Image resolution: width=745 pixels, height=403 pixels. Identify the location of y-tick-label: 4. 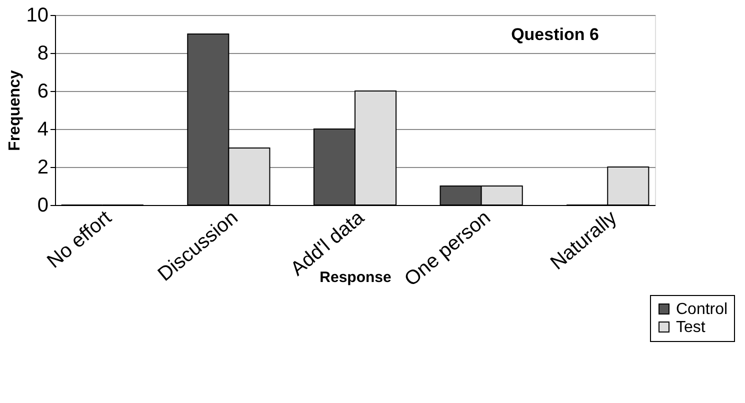
(42, 129).